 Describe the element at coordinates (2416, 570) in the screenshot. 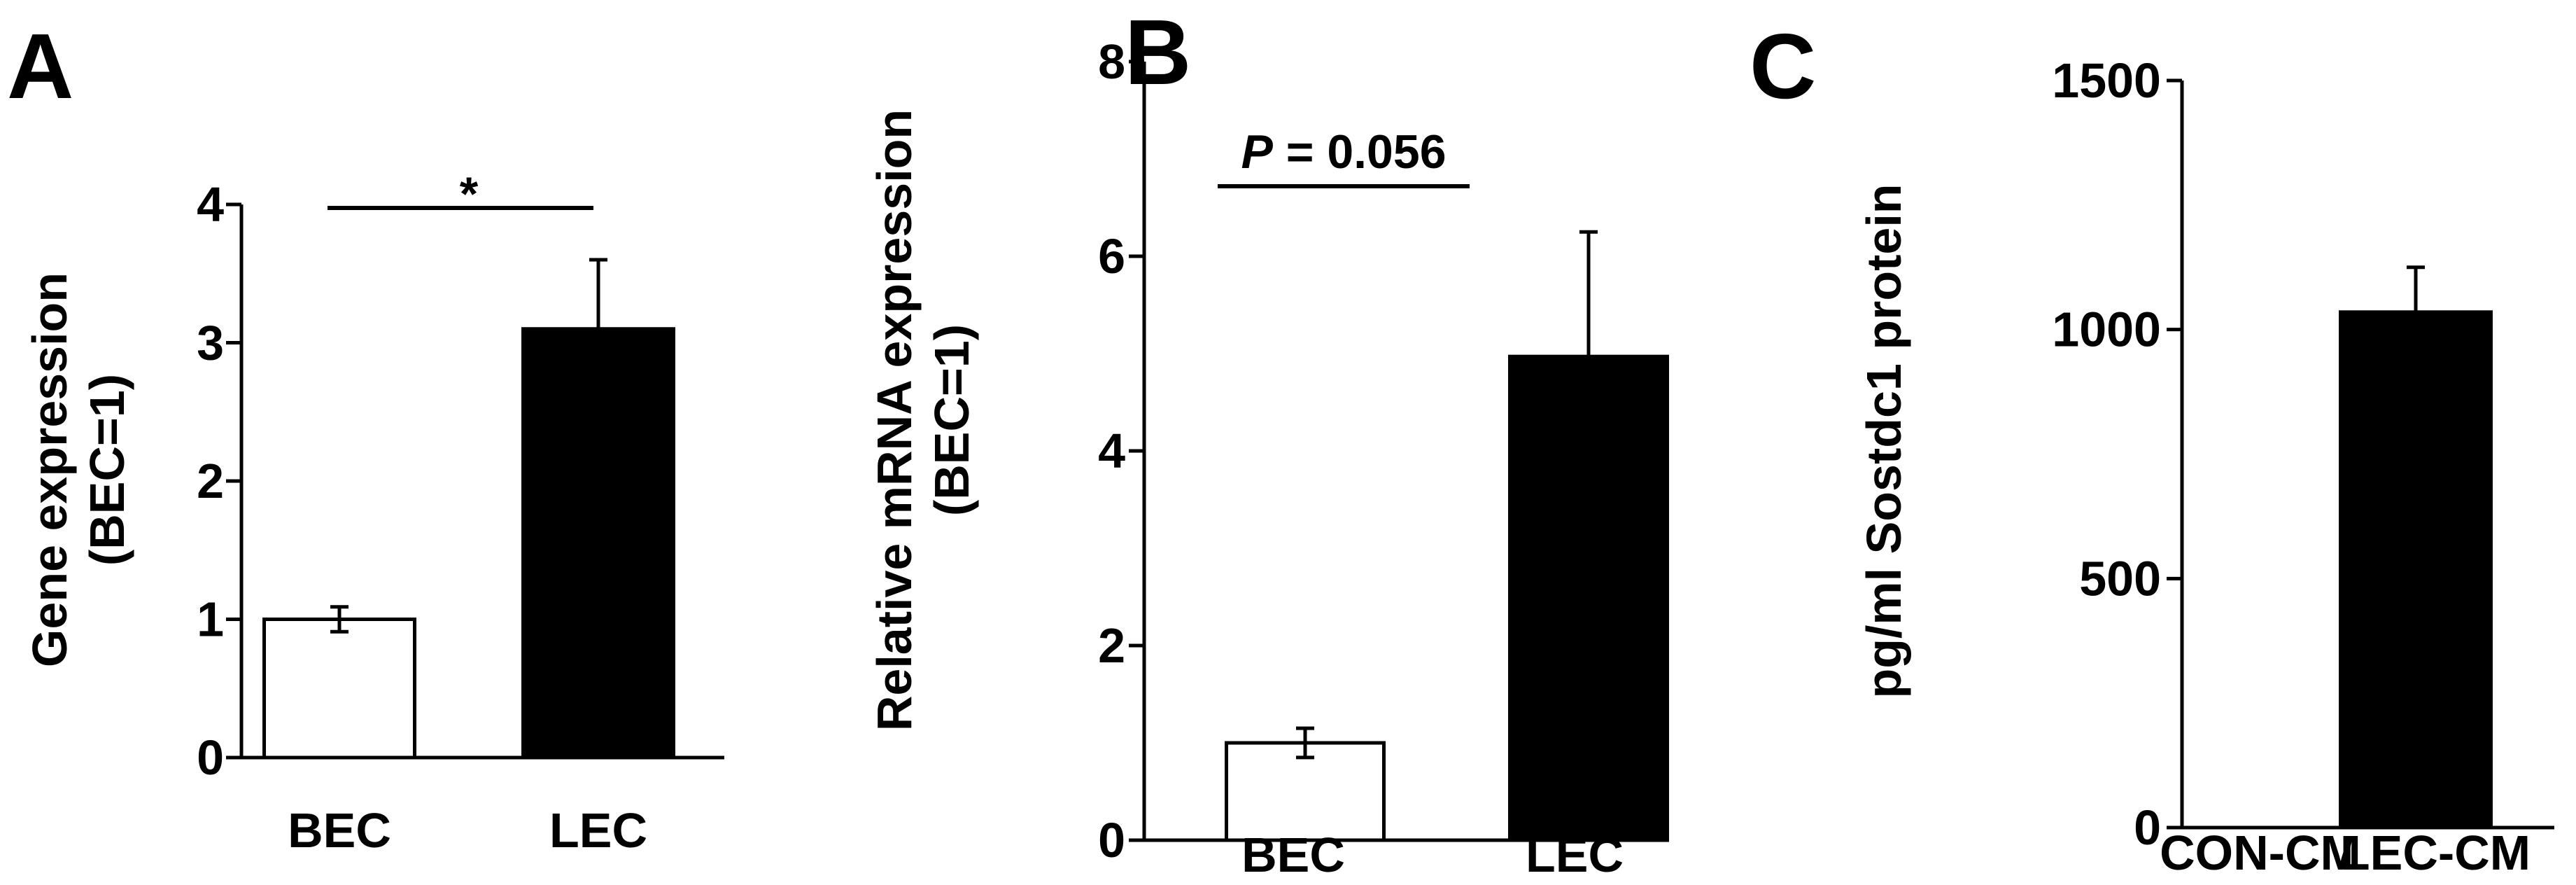

I see `panel-c-bar-lec-cm` at that location.